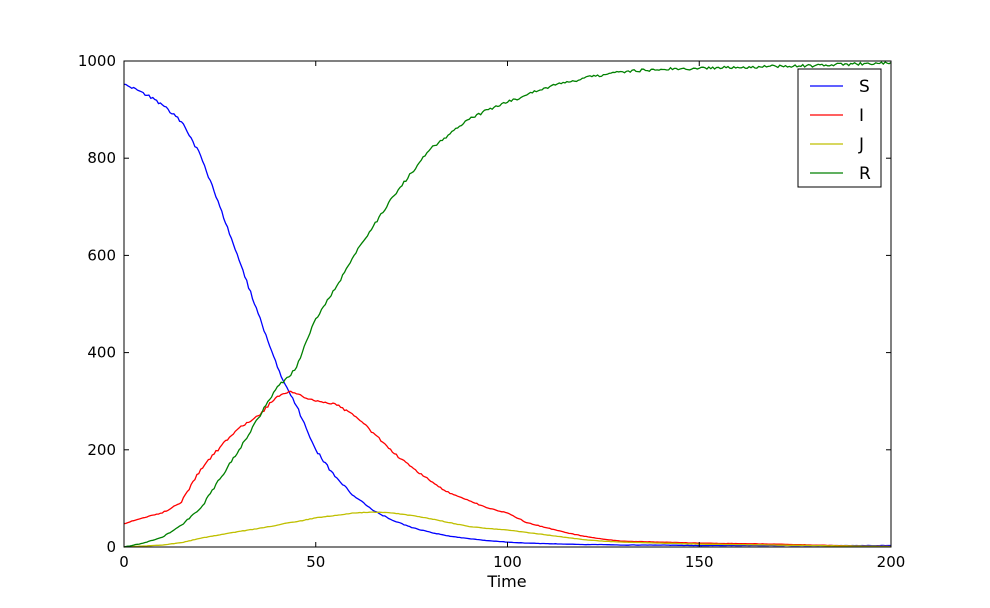  I want to click on legend-label-r: R, so click(865, 174).